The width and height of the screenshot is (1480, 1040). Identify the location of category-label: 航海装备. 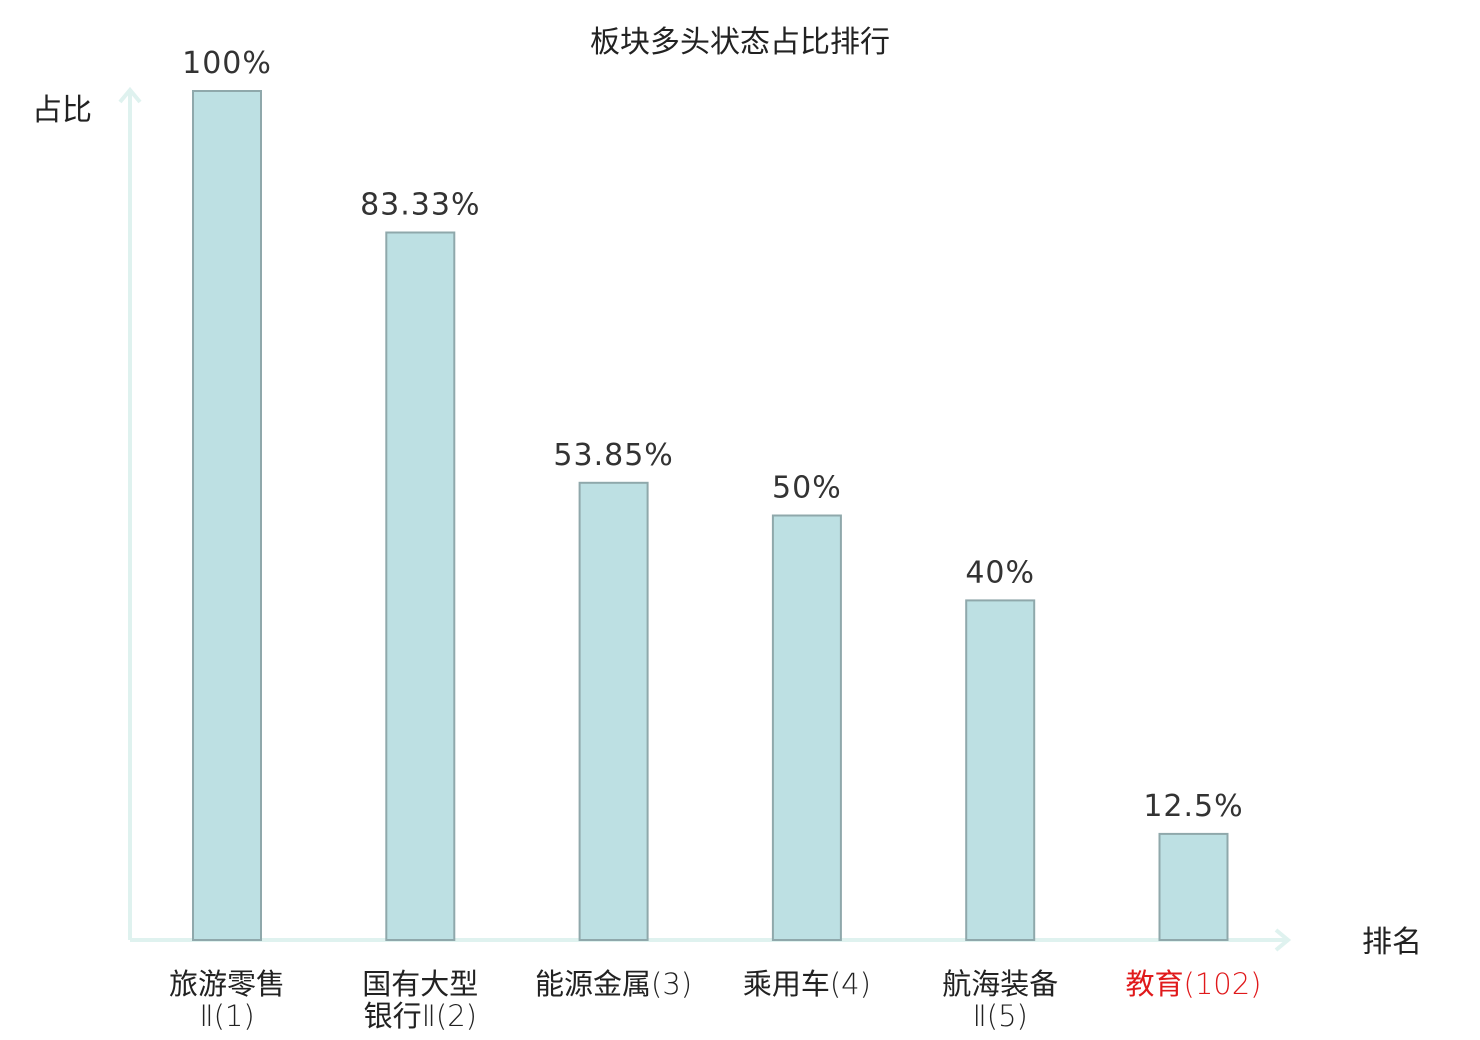
(1000, 984).